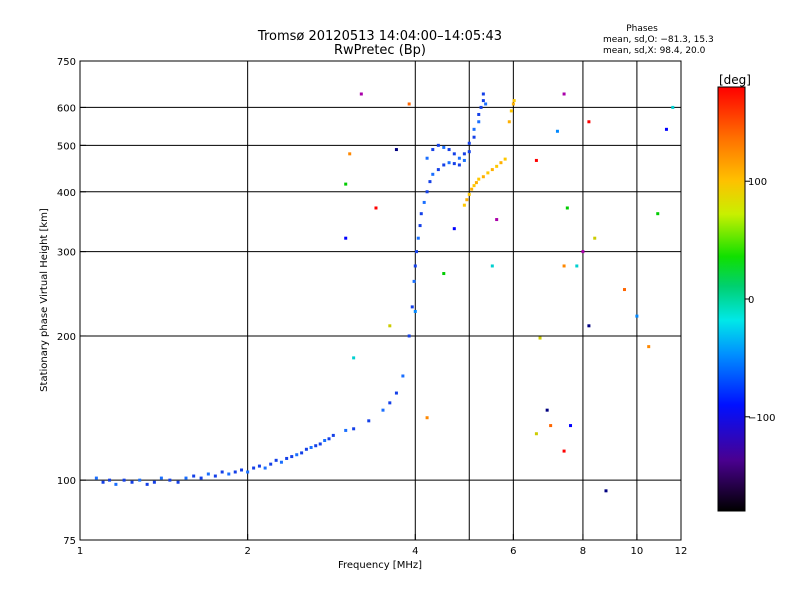 The height and width of the screenshot is (600, 800). I want to click on colorbar-tick-label: 0, so click(751, 300).